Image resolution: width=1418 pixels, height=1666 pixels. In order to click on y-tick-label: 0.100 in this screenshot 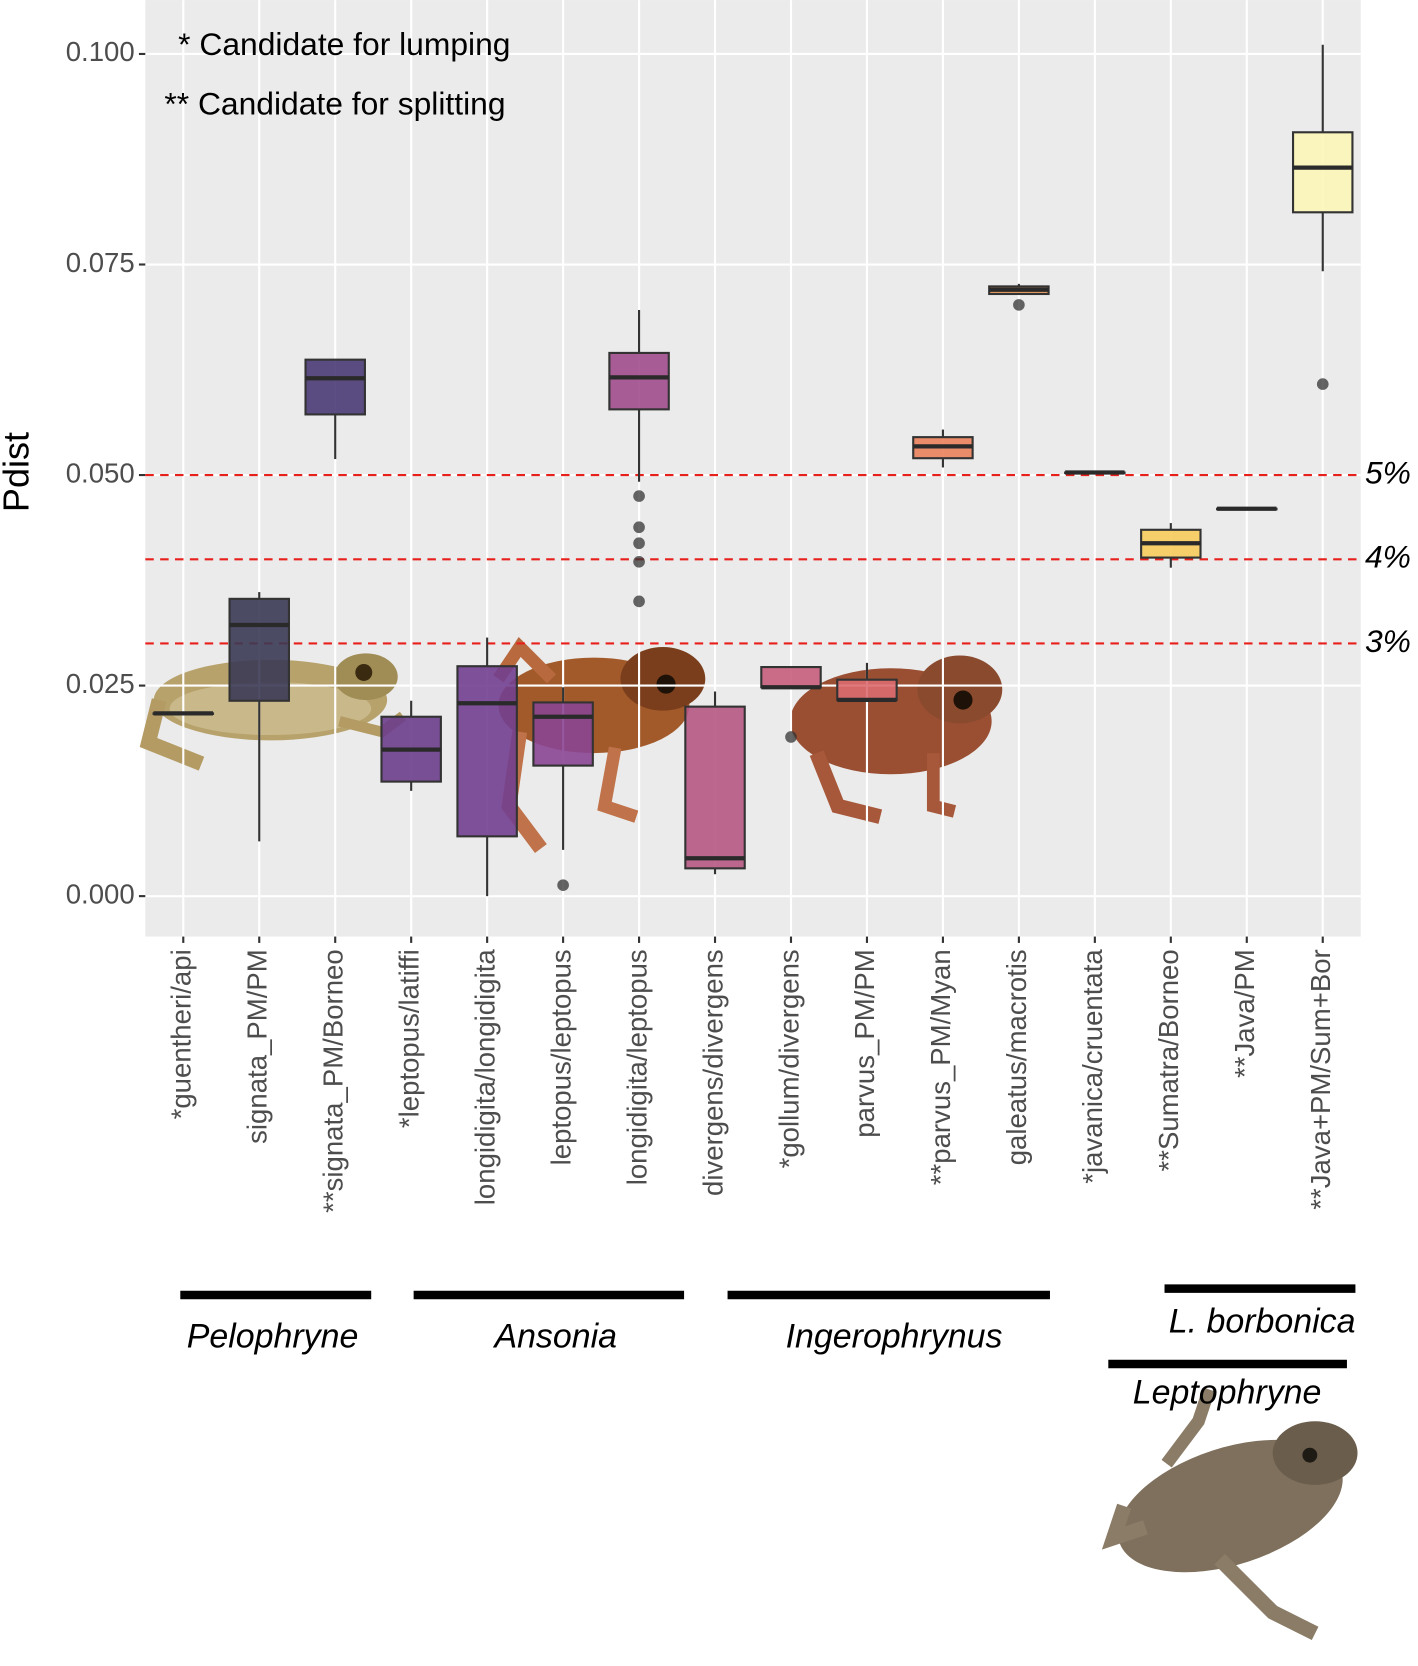, I will do `click(100, 51)`.